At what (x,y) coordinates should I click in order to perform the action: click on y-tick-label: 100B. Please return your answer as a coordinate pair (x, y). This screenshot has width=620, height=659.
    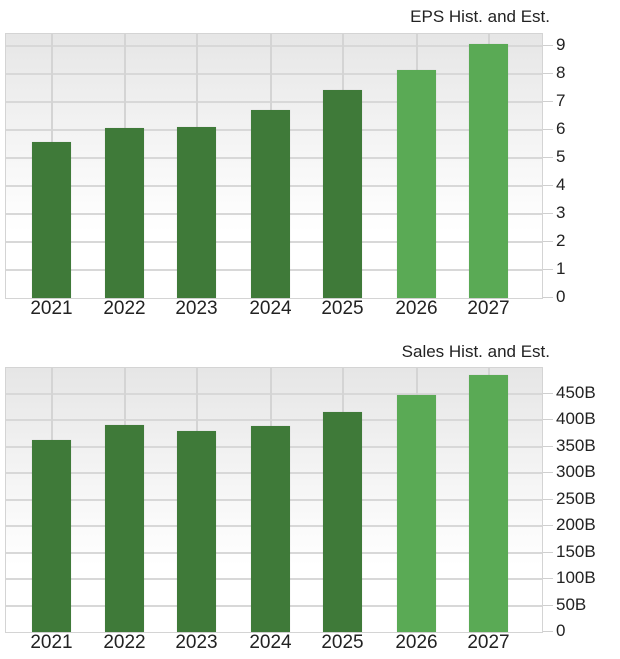
    Looking at the image, I should click on (576, 578).